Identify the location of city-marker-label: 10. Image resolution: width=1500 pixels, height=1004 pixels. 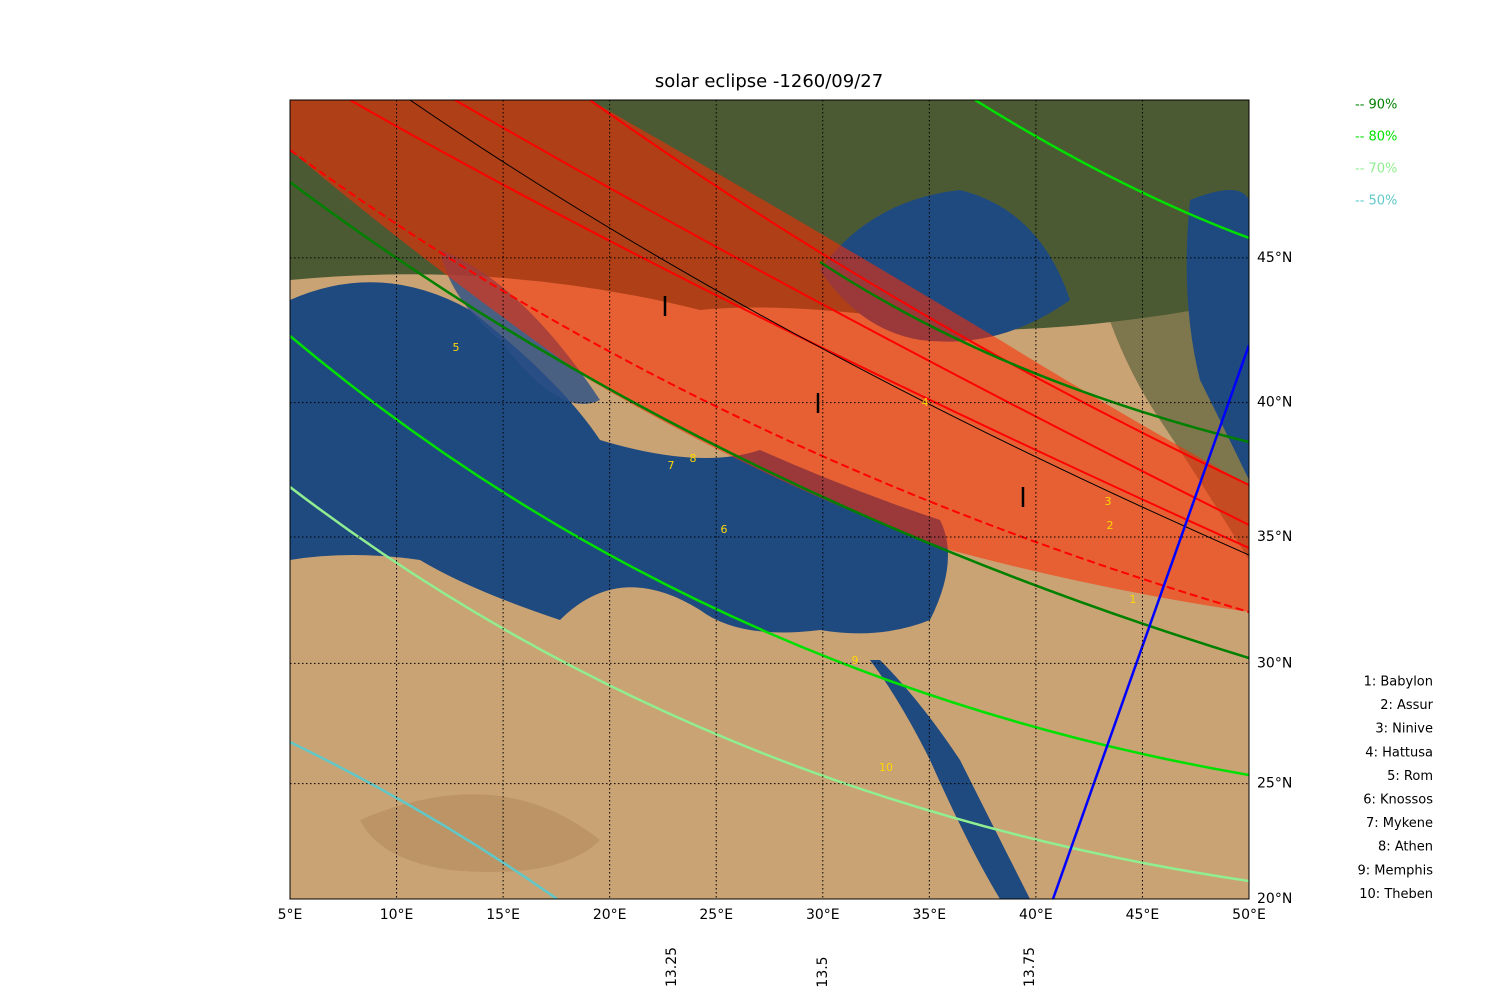
(886, 767).